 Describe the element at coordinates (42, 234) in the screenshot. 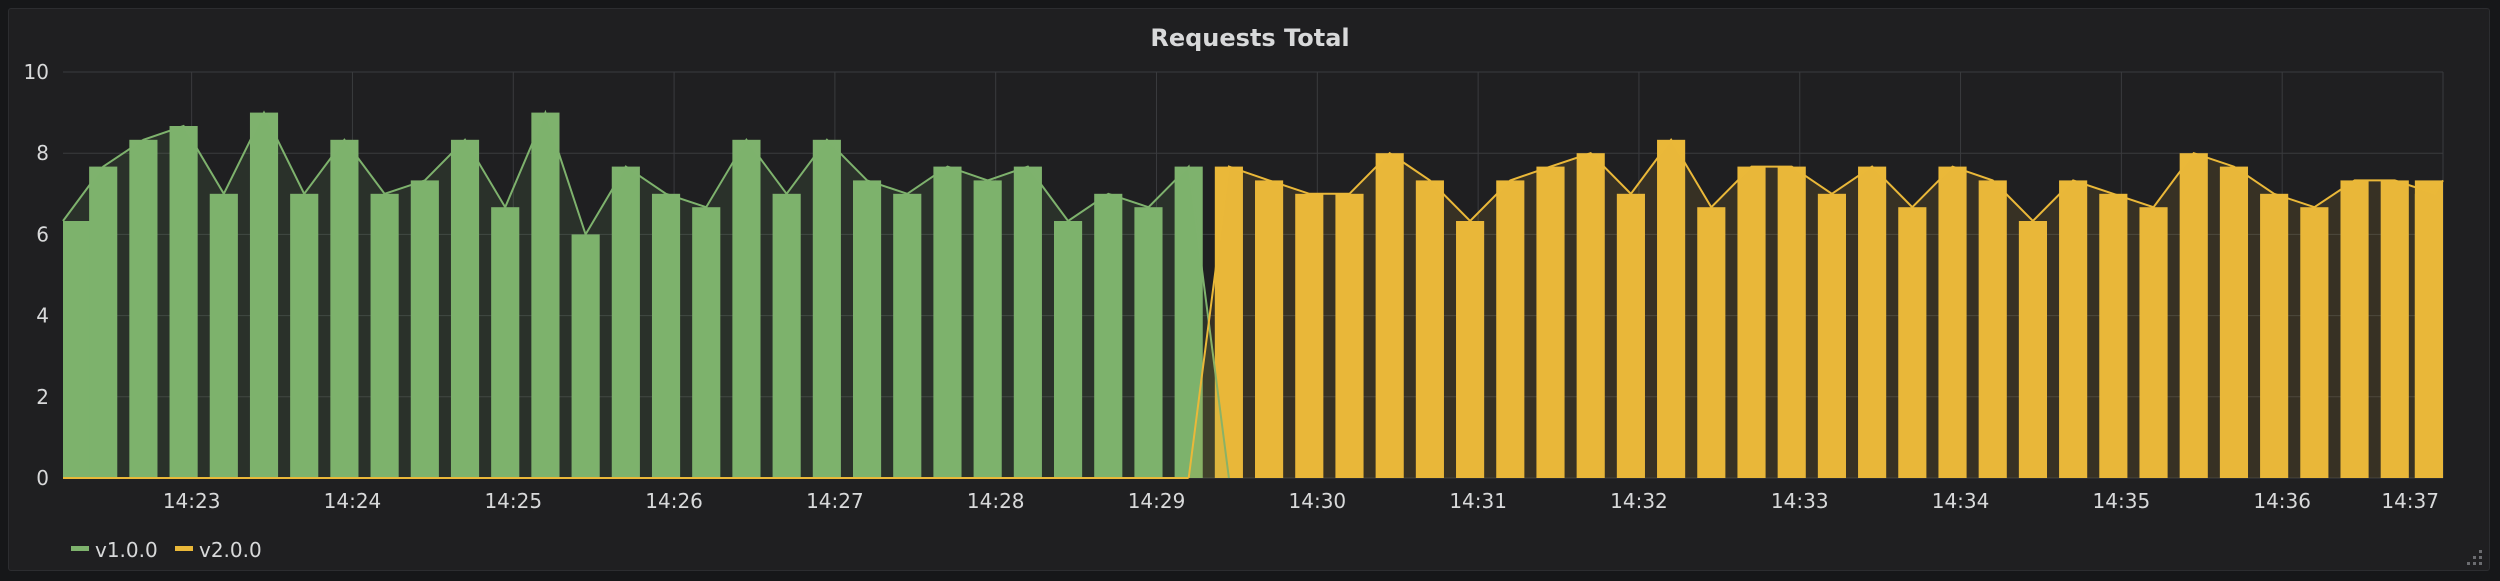

I see `y-tick-label: 6` at that location.